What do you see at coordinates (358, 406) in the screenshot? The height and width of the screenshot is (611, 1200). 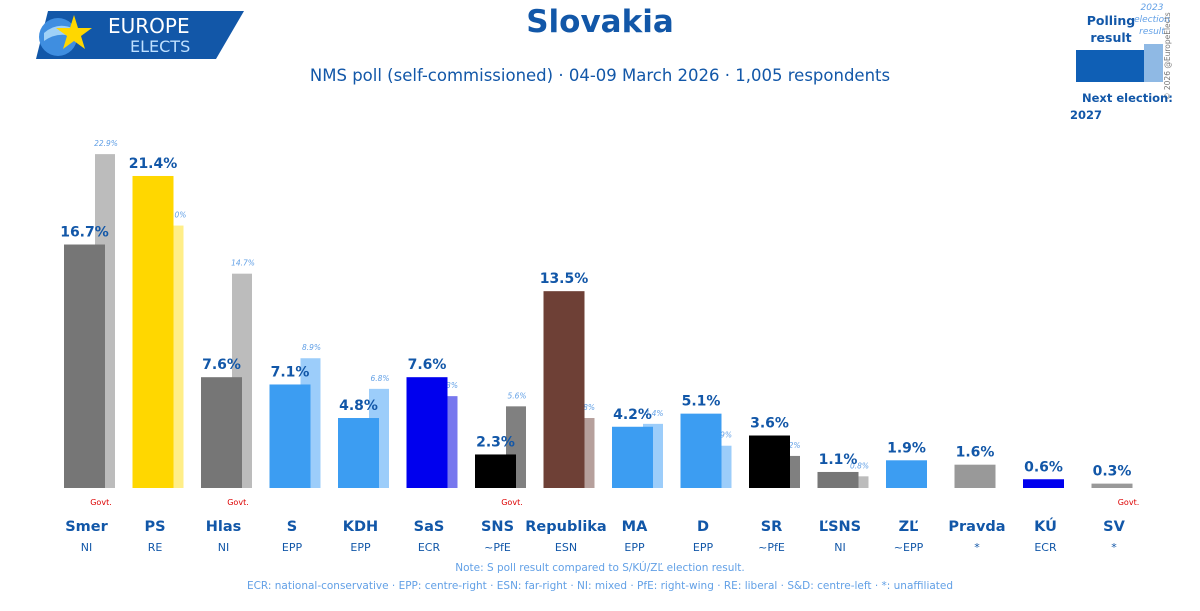 I see `poll-value-label: 4.8%` at bounding box center [358, 406].